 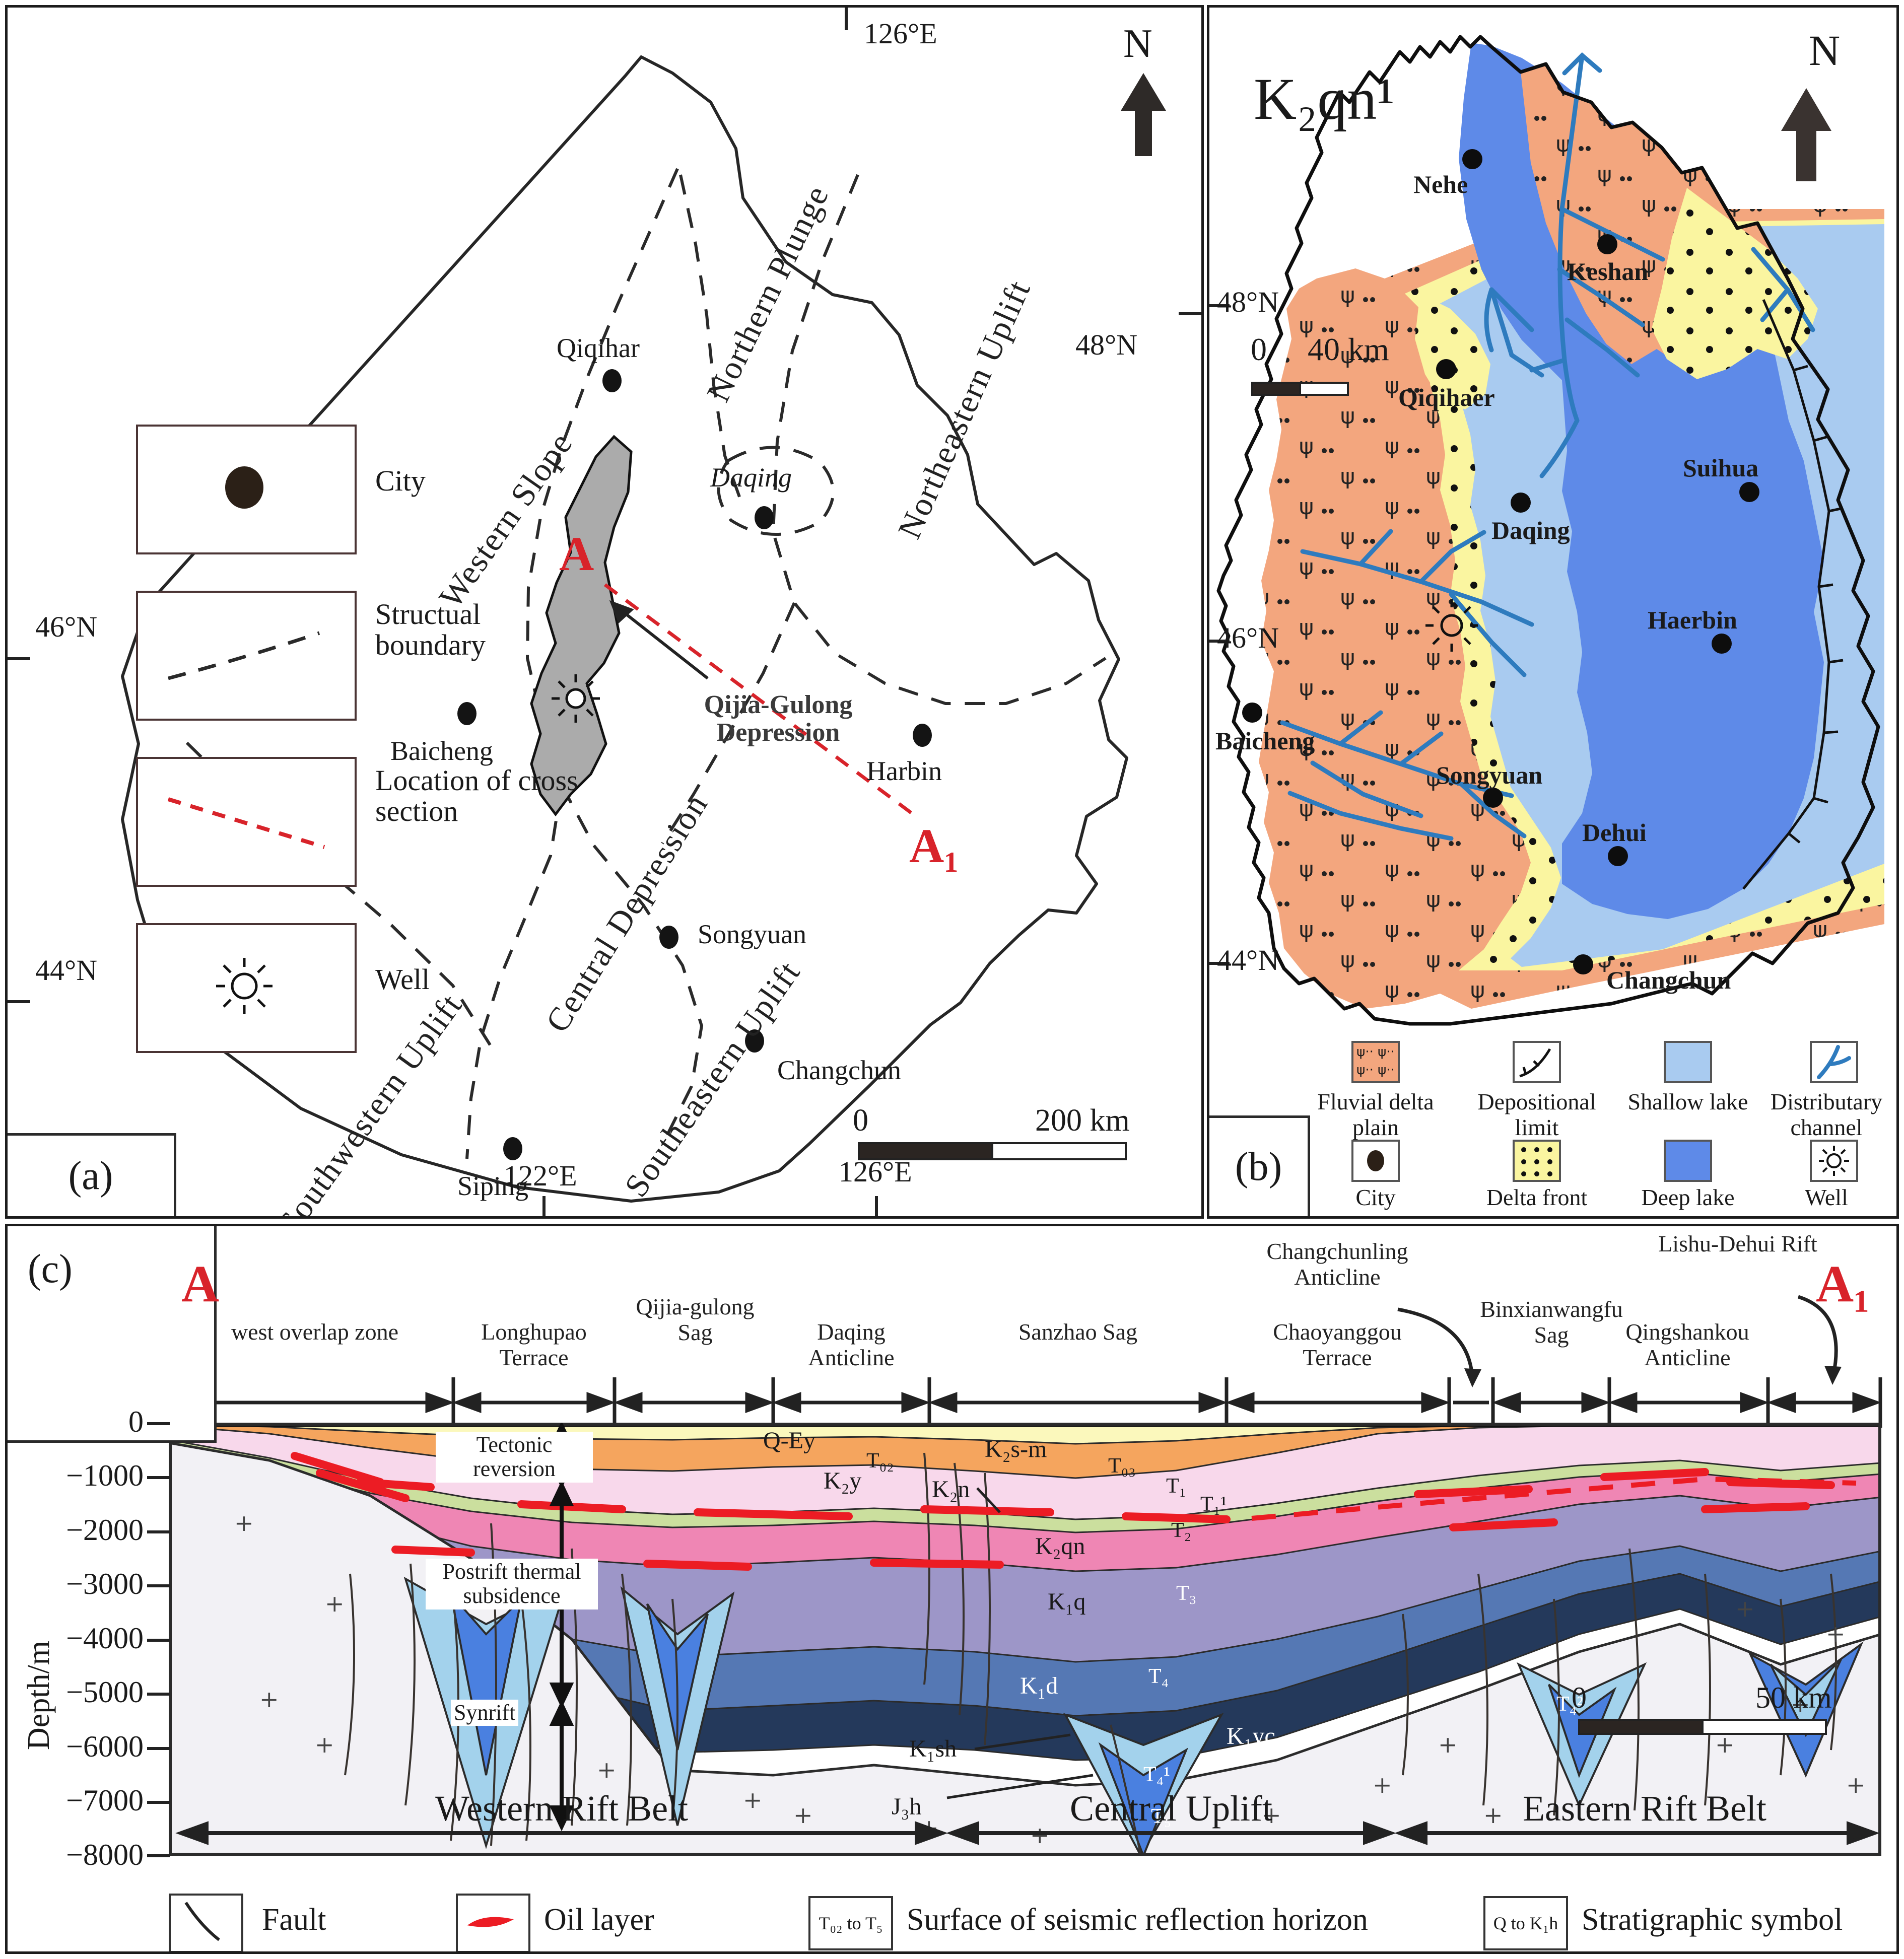 I want to click on tick-0: 0, so click(x=136, y=1421).